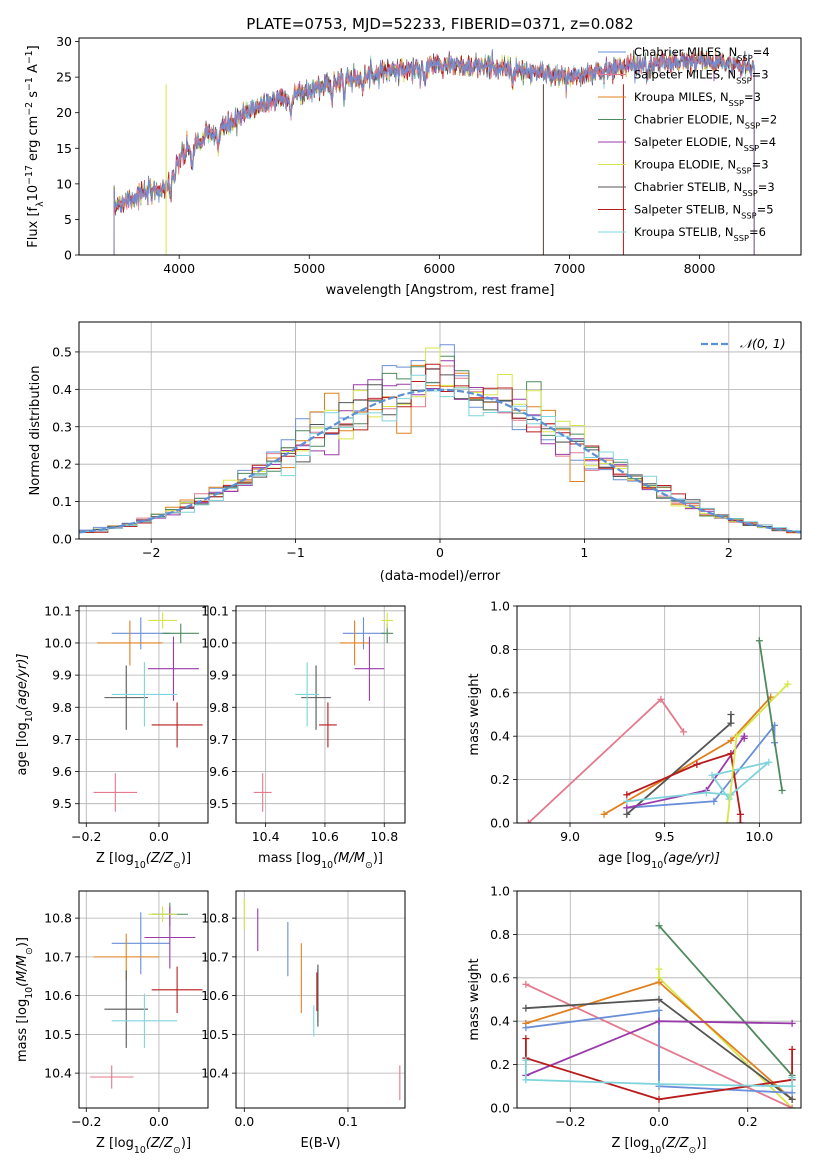 This screenshot has width=819, height=1170. What do you see at coordinates (691, 858) in the screenshot?
I see `x-axis-label-part: (age/yr)]` at bounding box center [691, 858].